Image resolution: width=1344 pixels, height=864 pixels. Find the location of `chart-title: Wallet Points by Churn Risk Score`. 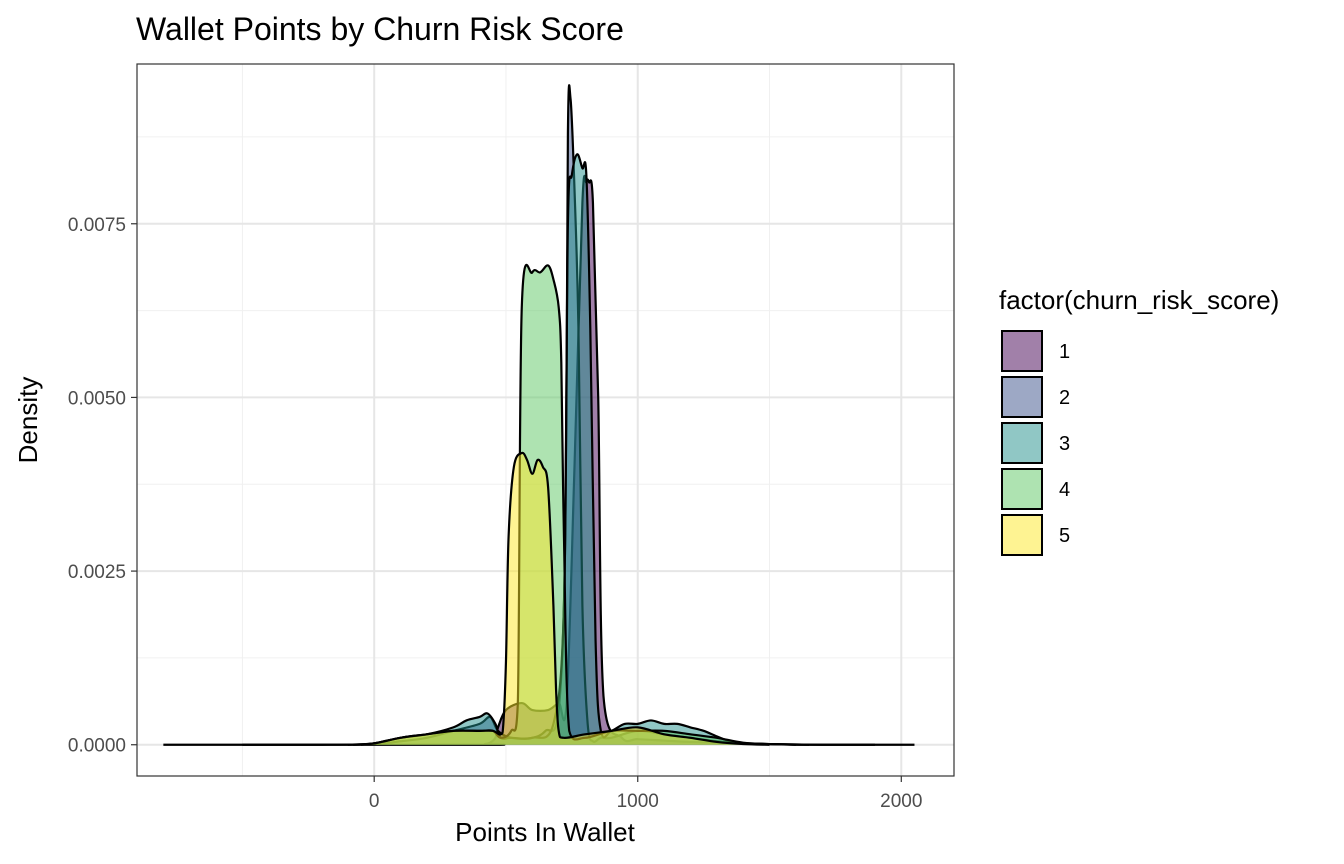

chart-title: Wallet Points by Churn Risk Score is located at coordinates (380, 29).